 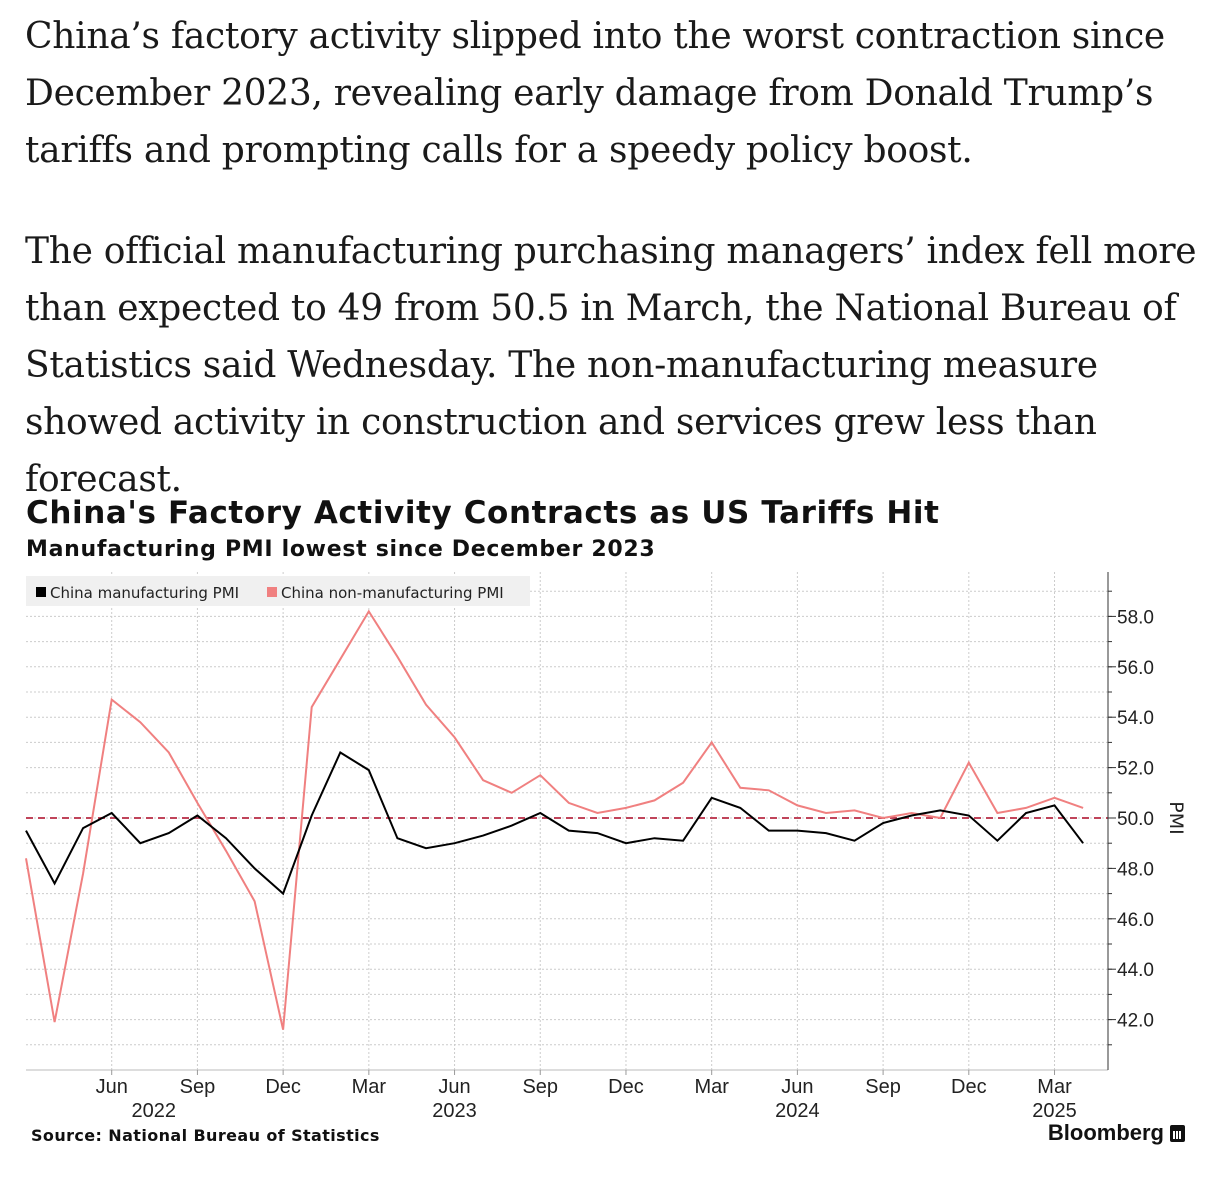 What do you see at coordinates (153, 1110) in the screenshot?
I see `x-tick-year-label: 2022` at bounding box center [153, 1110].